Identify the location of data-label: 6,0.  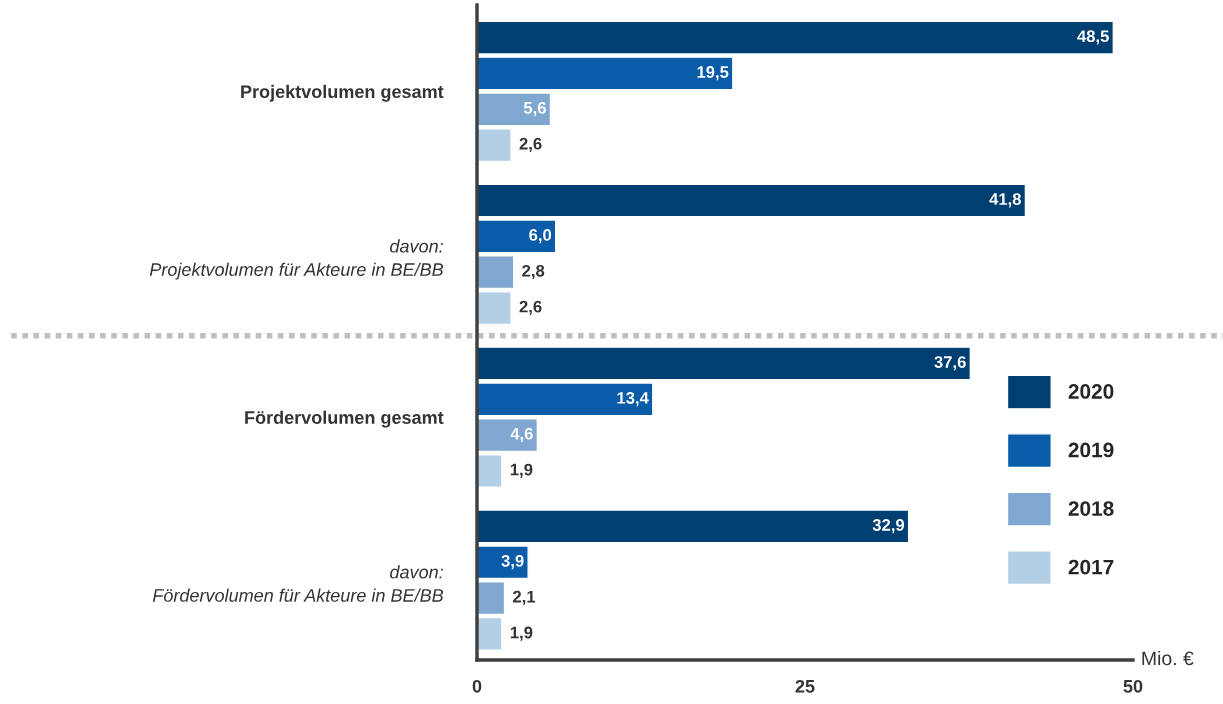
(540, 236).